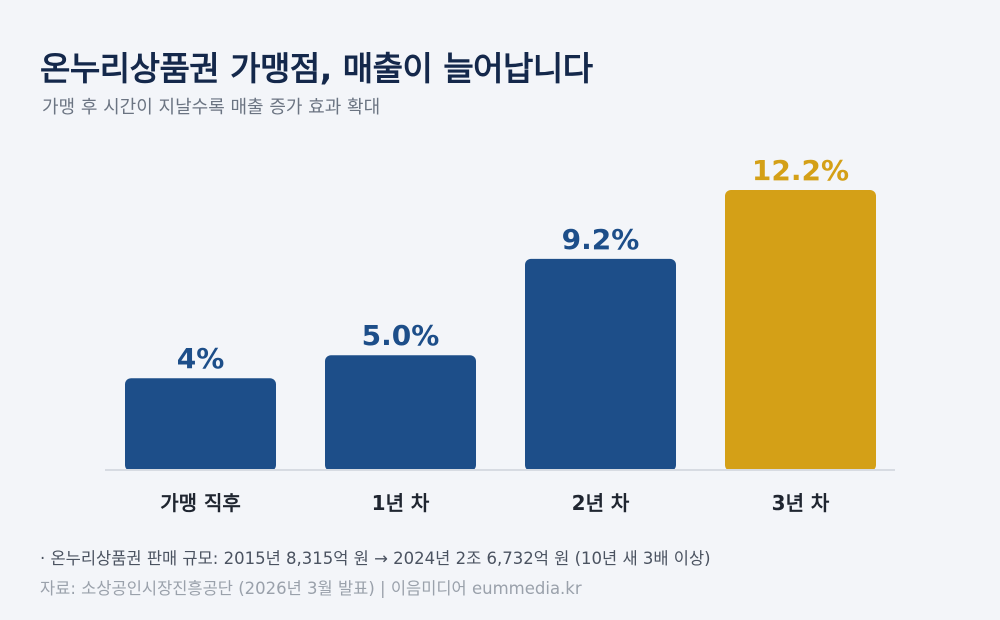 The image size is (1000, 620). What do you see at coordinates (801, 503) in the screenshot?
I see `category-label: 3년 차` at bounding box center [801, 503].